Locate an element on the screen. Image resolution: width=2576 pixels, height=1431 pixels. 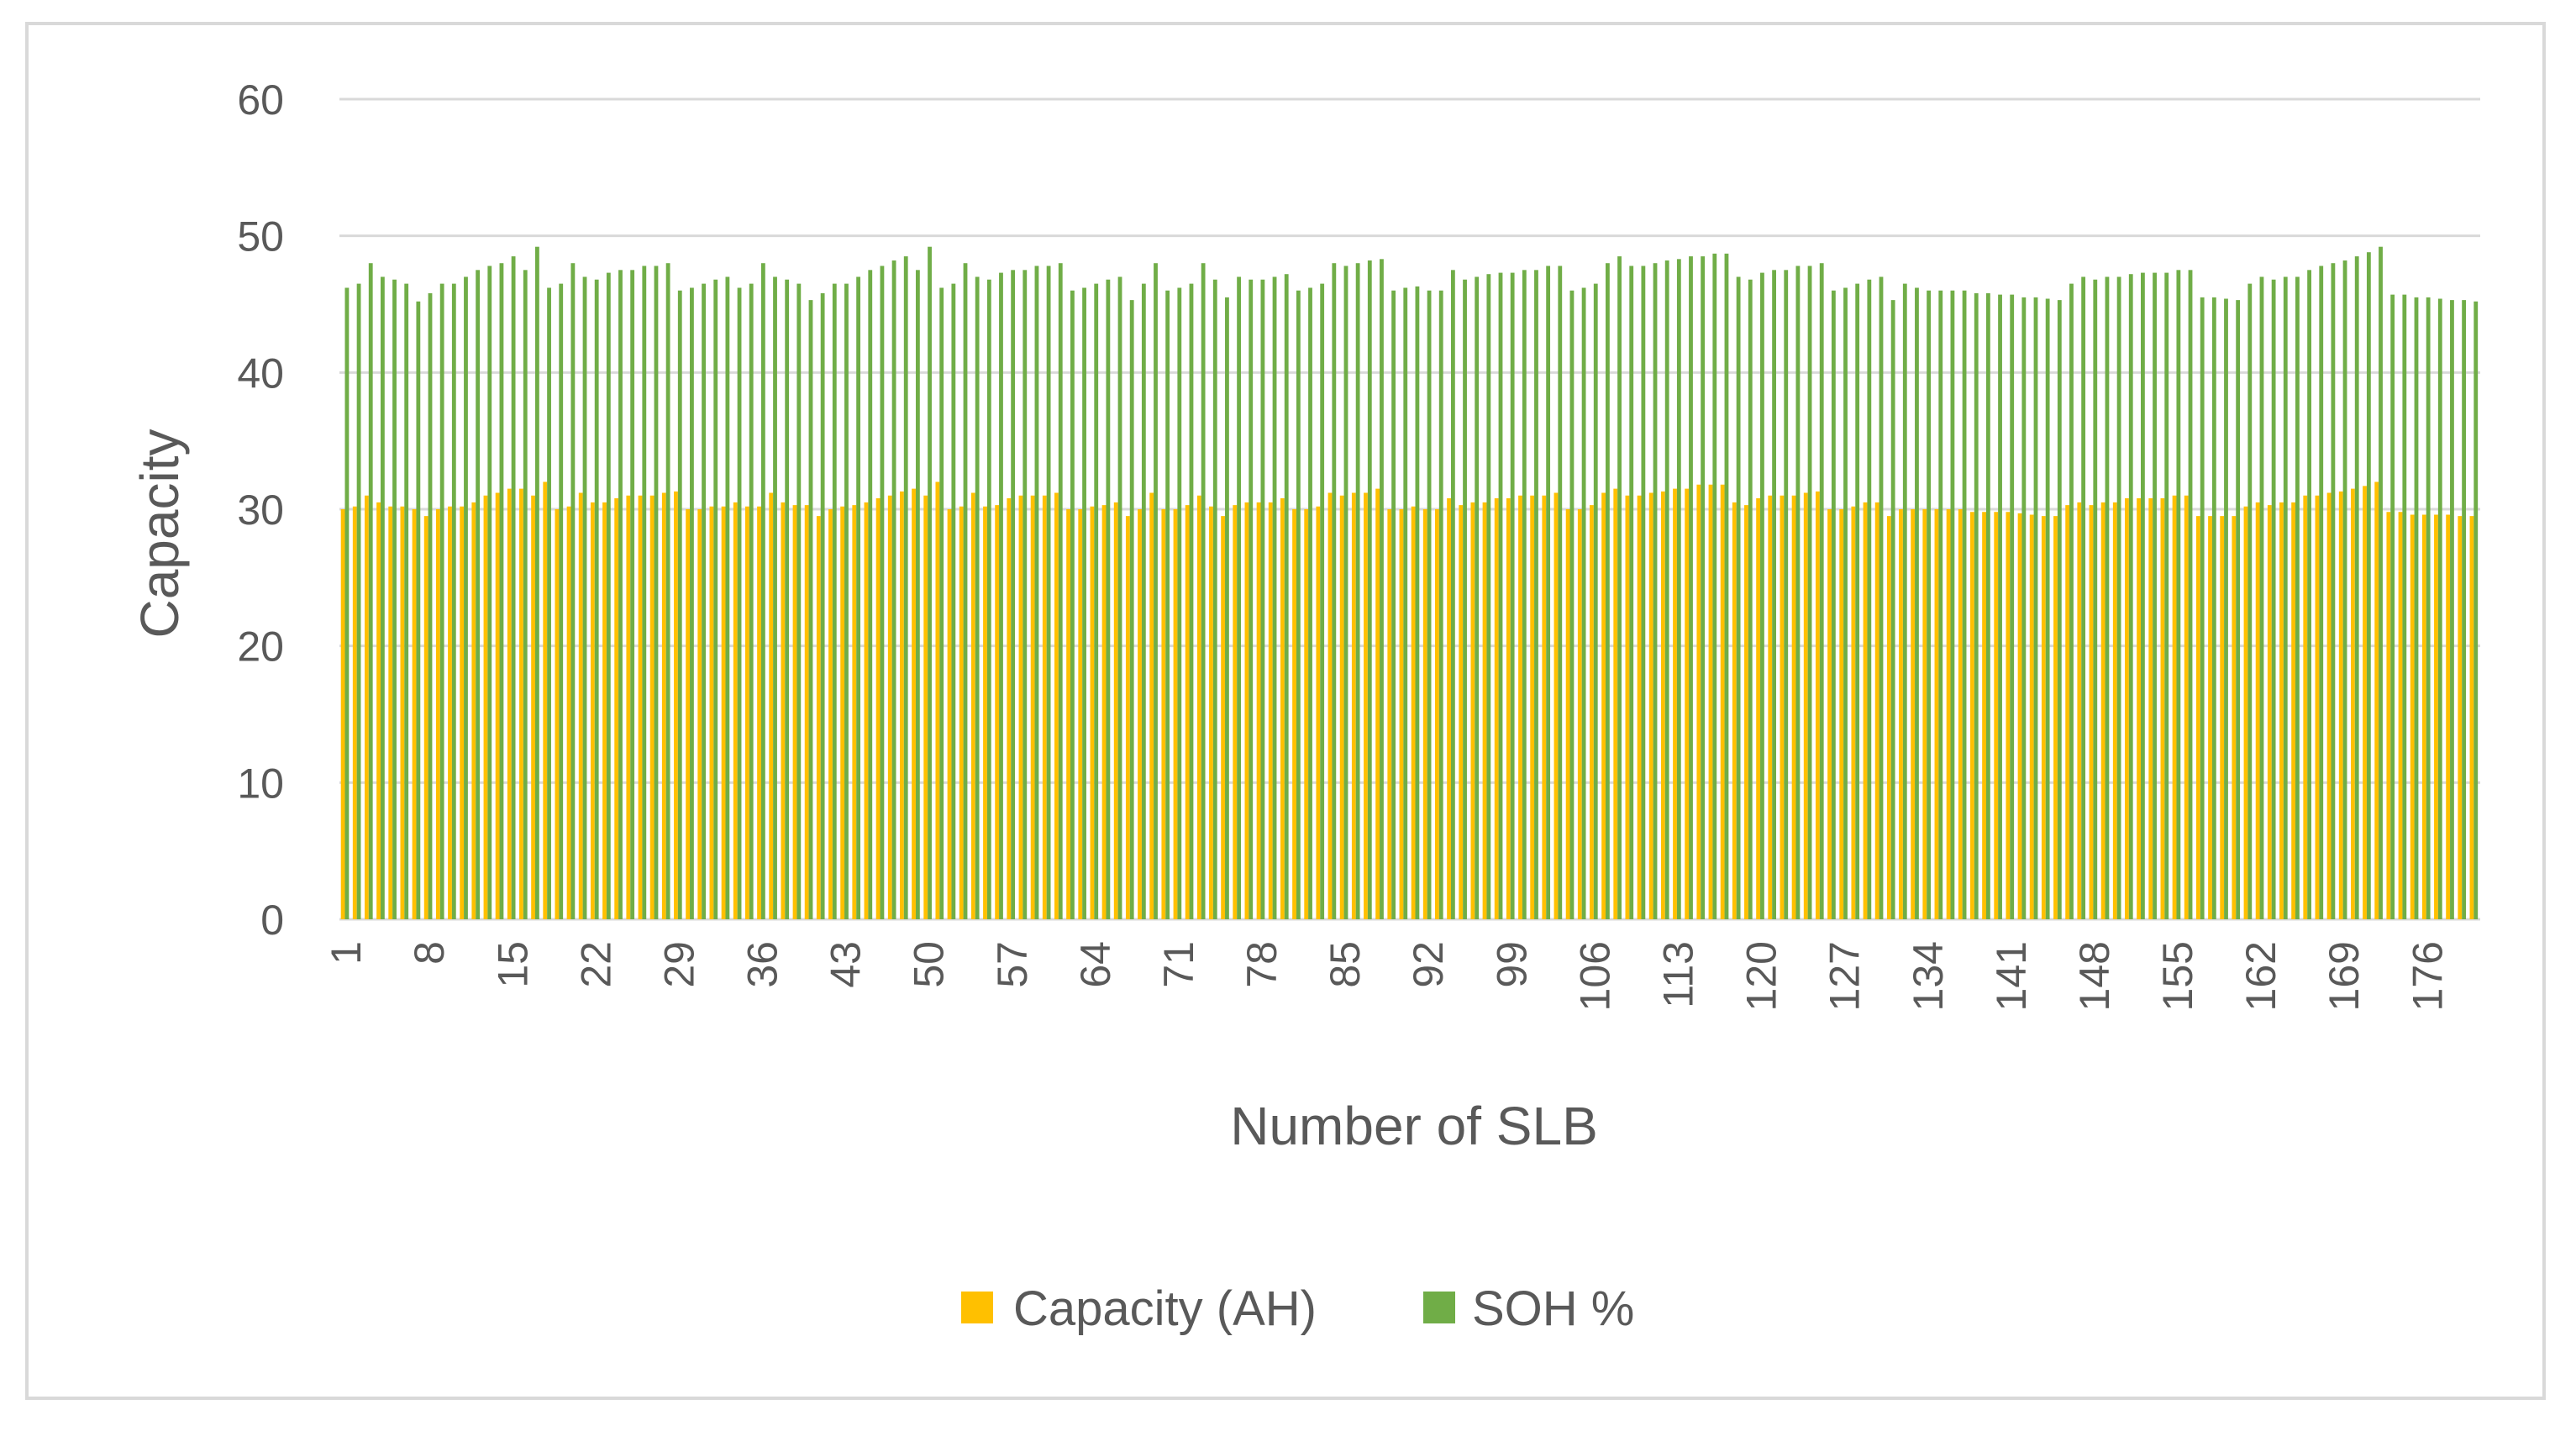
legend-swatch-capacity is located at coordinates (977, 1307).